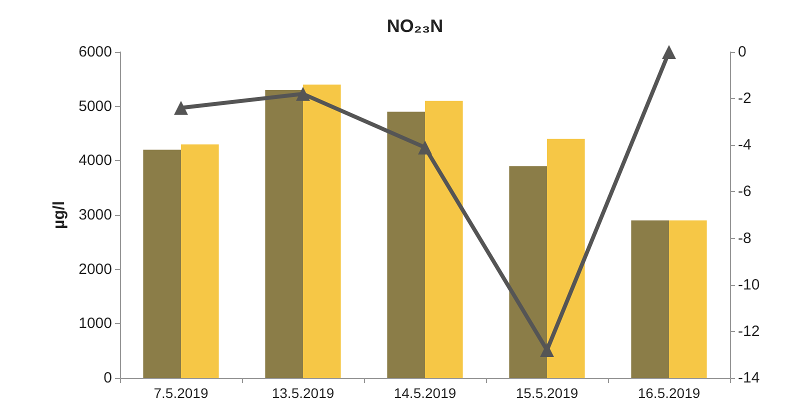  Describe the element at coordinates (95, 269) in the screenshot. I see `y-tick-label: 2000` at that location.